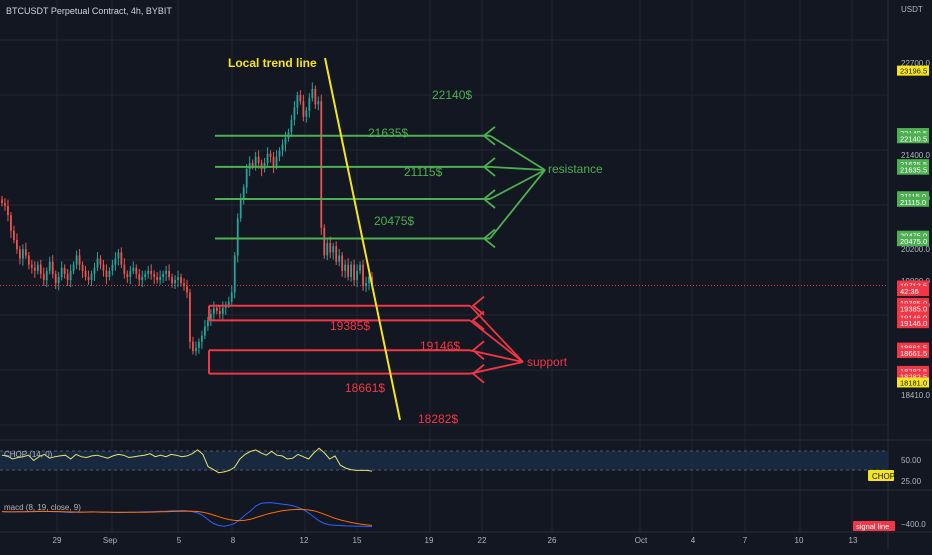 This screenshot has width=932, height=555. What do you see at coordinates (913, 236) in the screenshot?
I see `price-badge: 20475.0` at bounding box center [913, 236].